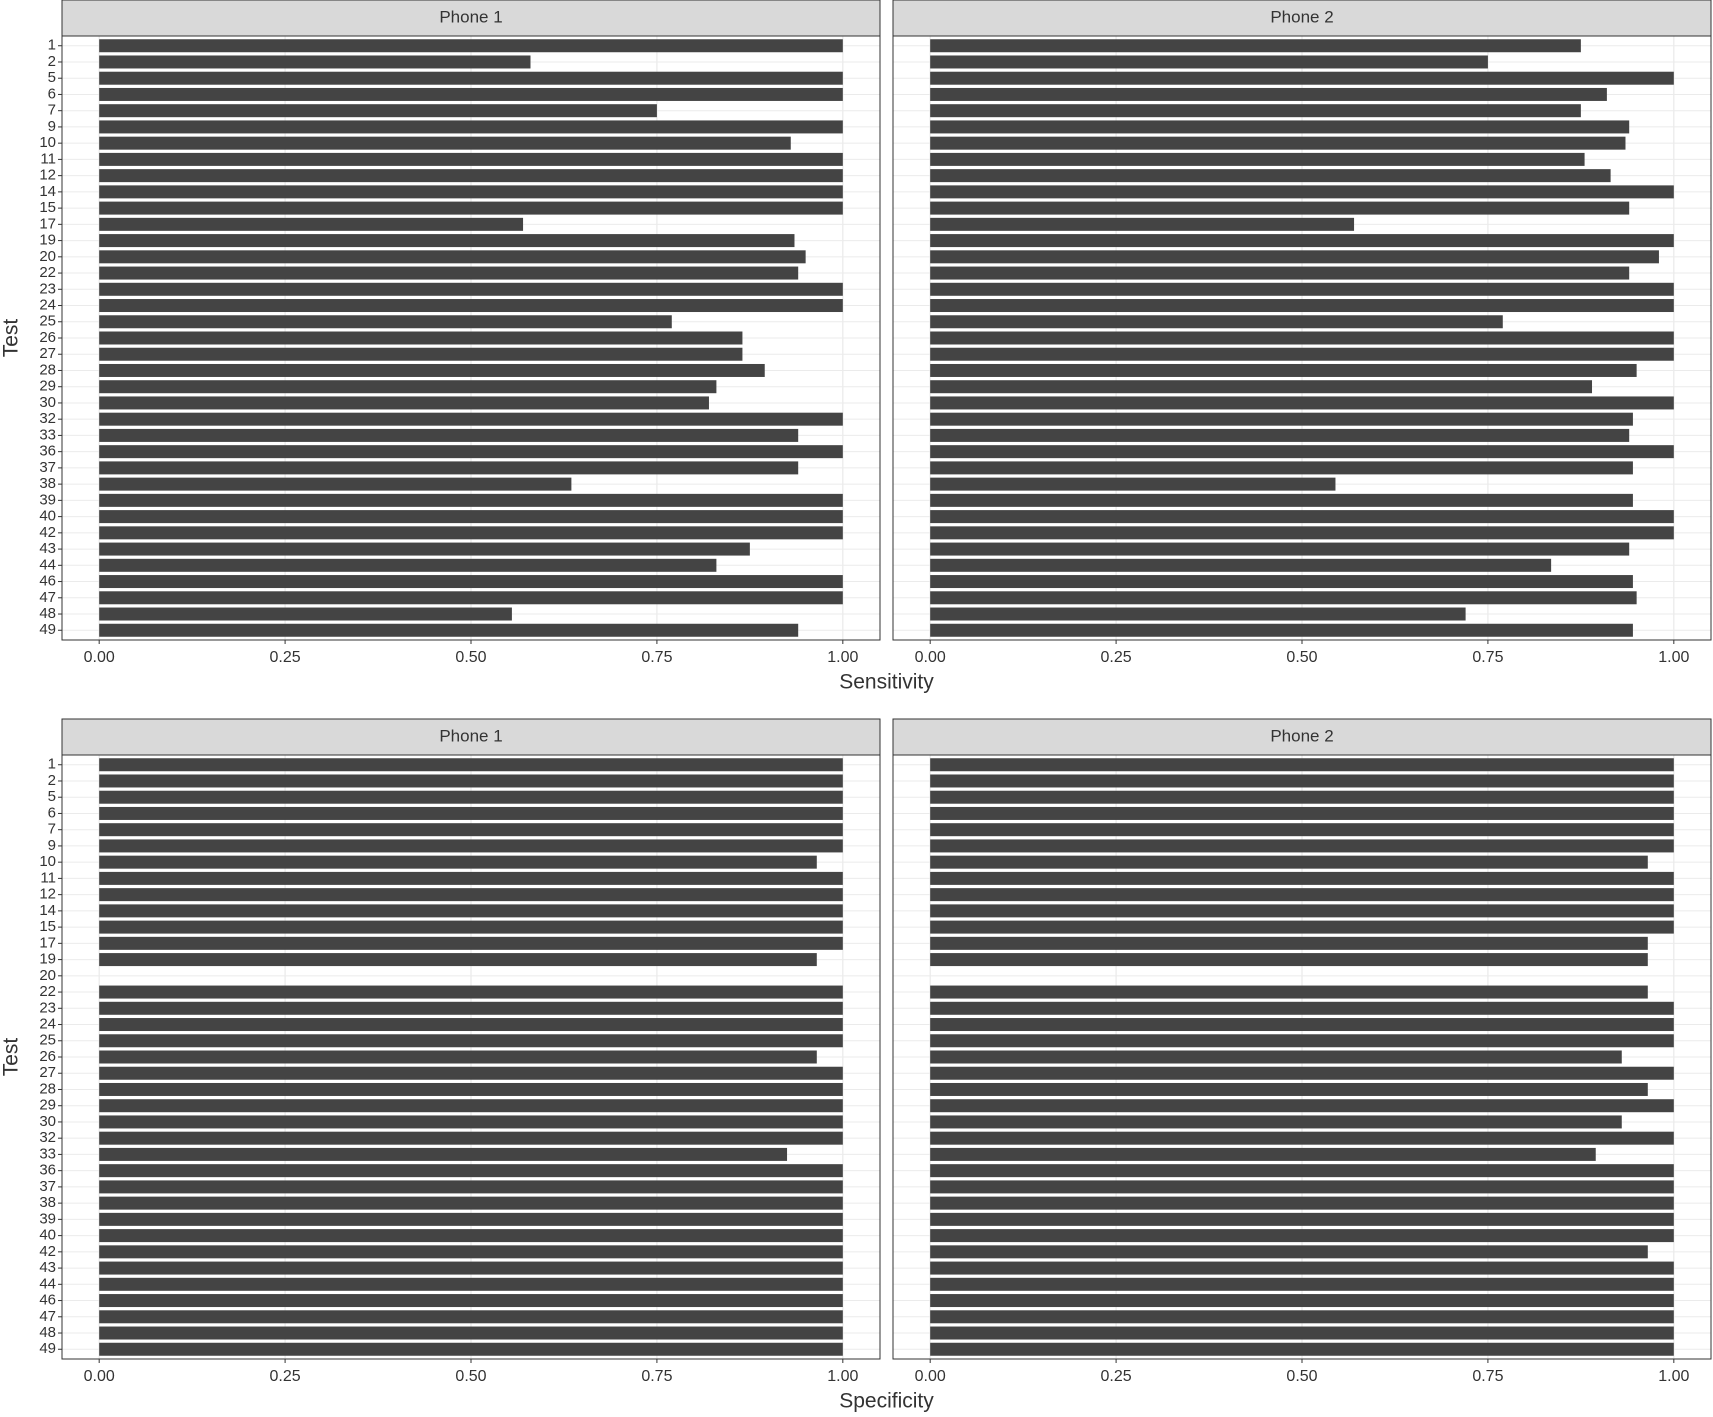 The image size is (1713, 1417). Describe the element at coordinates (47, 483) in the screenshot. I see `y-tick-label: 38` at that location.